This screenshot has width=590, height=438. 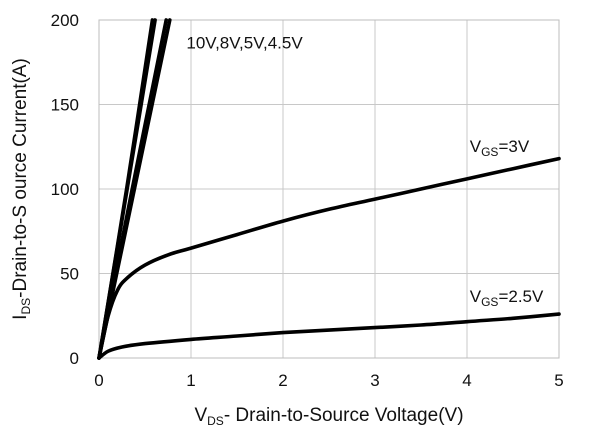 What do you see at coordinates (329, 336) in the screenshot?
I see `curve-vgs-2.5v` at bounding box center [329, 336].